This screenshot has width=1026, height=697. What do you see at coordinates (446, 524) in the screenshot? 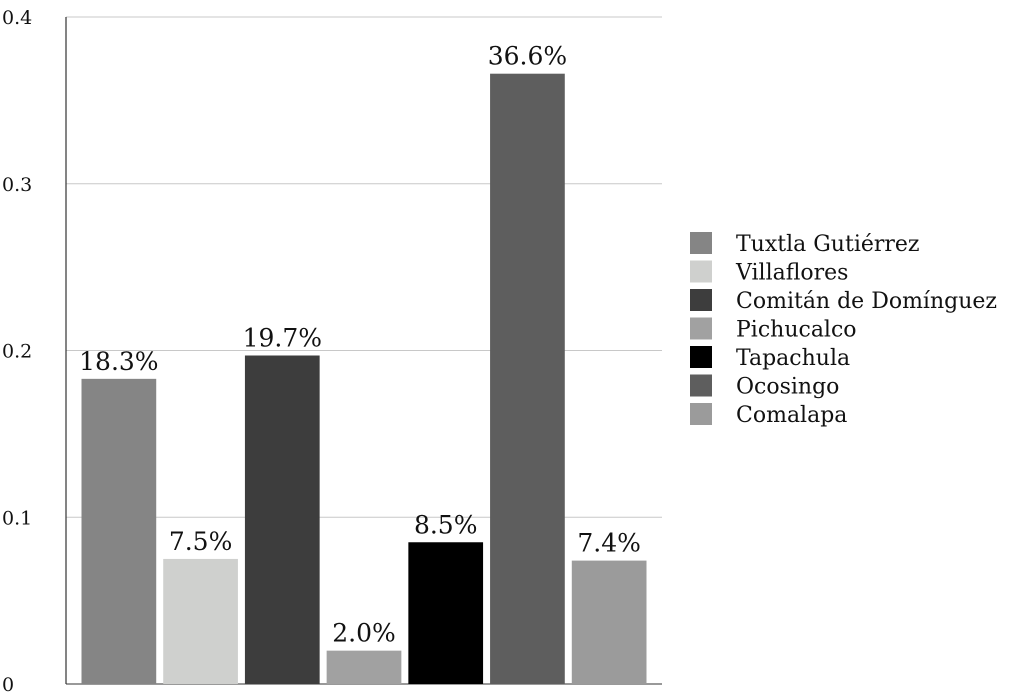
I see `data-label: 8.5%` at bounding box center [446, 524].